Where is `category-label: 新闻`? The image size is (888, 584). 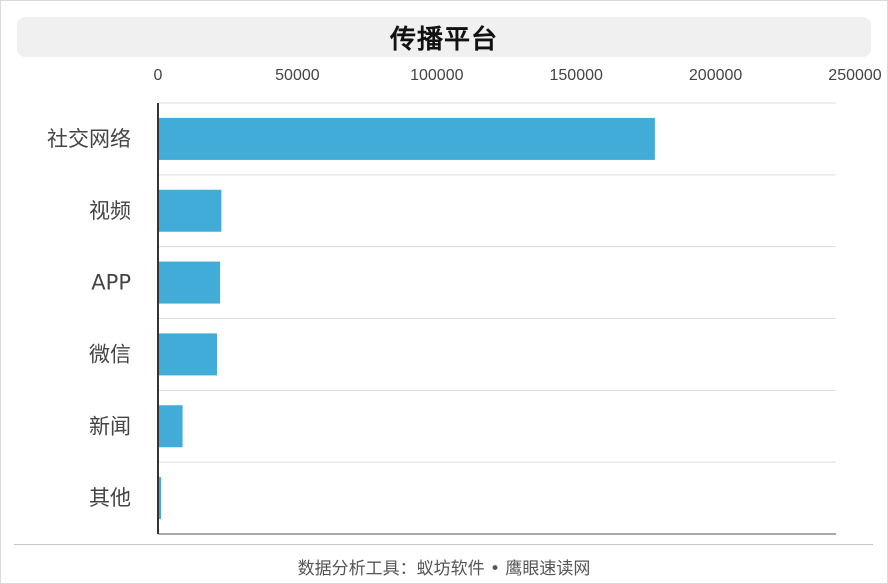
category-label: 新闻 is located at coordinates (110, 426).